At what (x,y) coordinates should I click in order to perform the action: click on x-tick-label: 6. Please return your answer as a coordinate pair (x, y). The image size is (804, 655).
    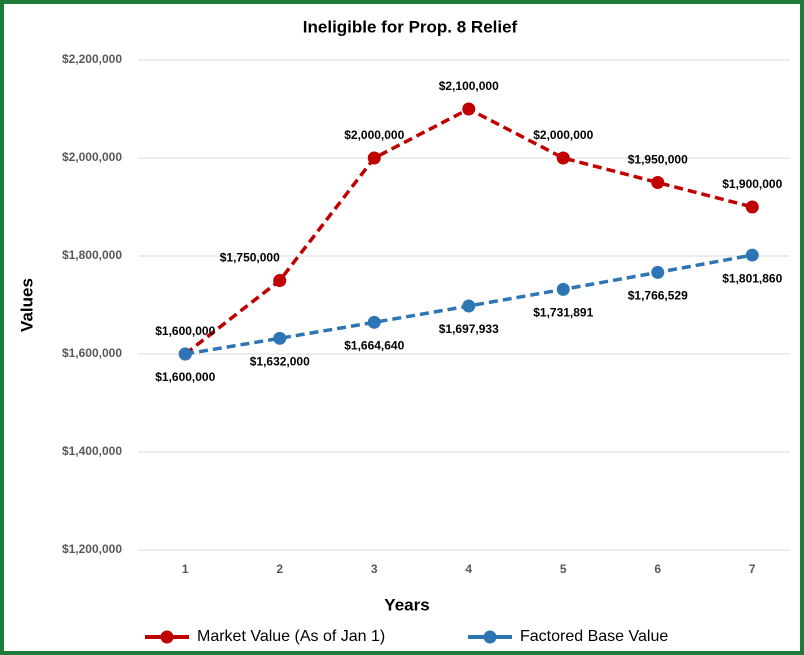
    Looking at the image, I should click on (657, 569).